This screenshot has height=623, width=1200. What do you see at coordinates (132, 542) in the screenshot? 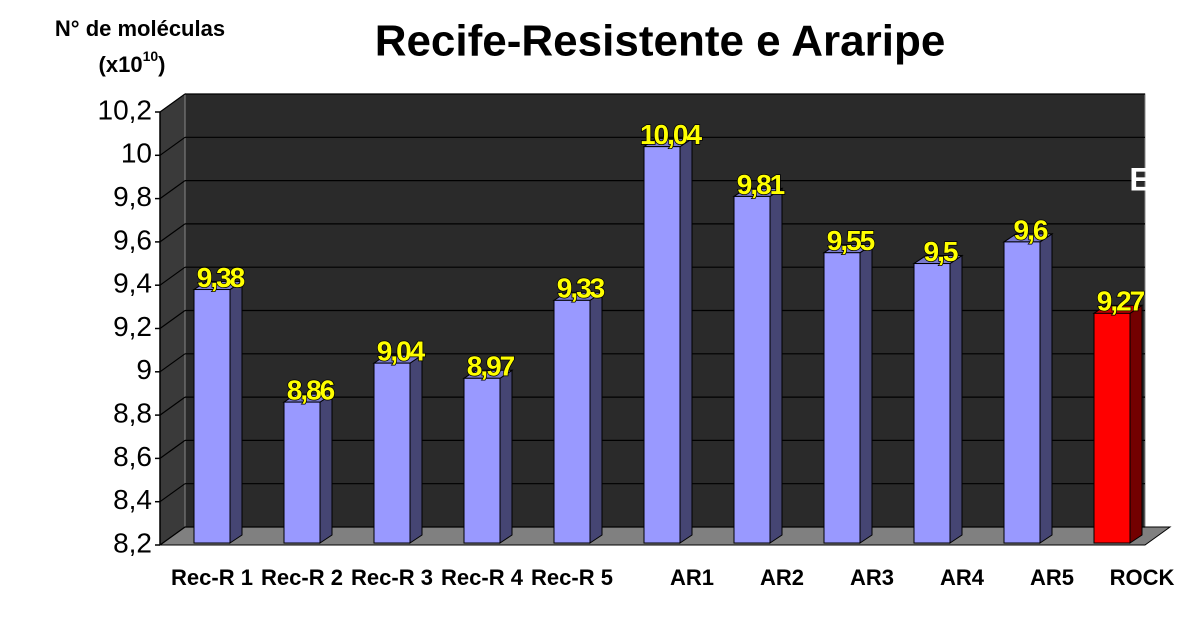
I see `y-tick-label: 8,2` at bounding box center [132, 542].